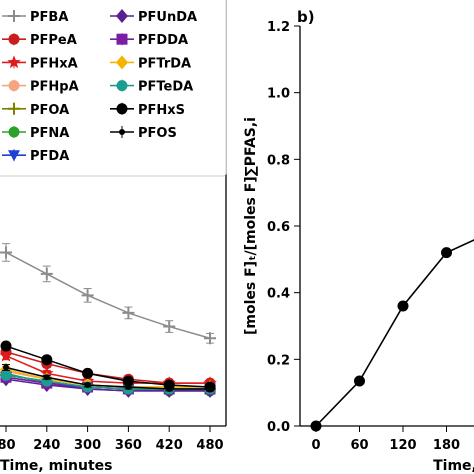 This screenshot has width=474, height=474. Describe the element at coordinates (278, 160) in the screenshot. I see `y-tick-label: 0.8` at that location.